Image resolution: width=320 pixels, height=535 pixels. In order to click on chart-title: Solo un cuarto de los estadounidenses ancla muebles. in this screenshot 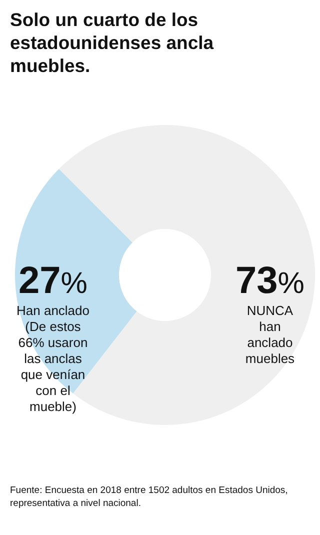, I will do `click(112, 42)`.